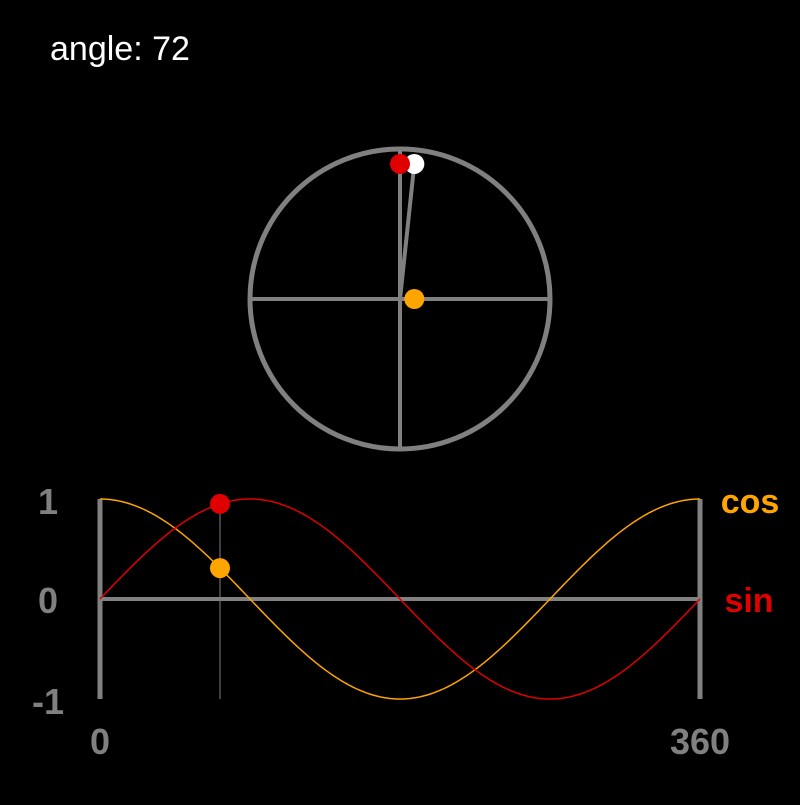  I want to click on legend-cos: cos, so click(750, 502).